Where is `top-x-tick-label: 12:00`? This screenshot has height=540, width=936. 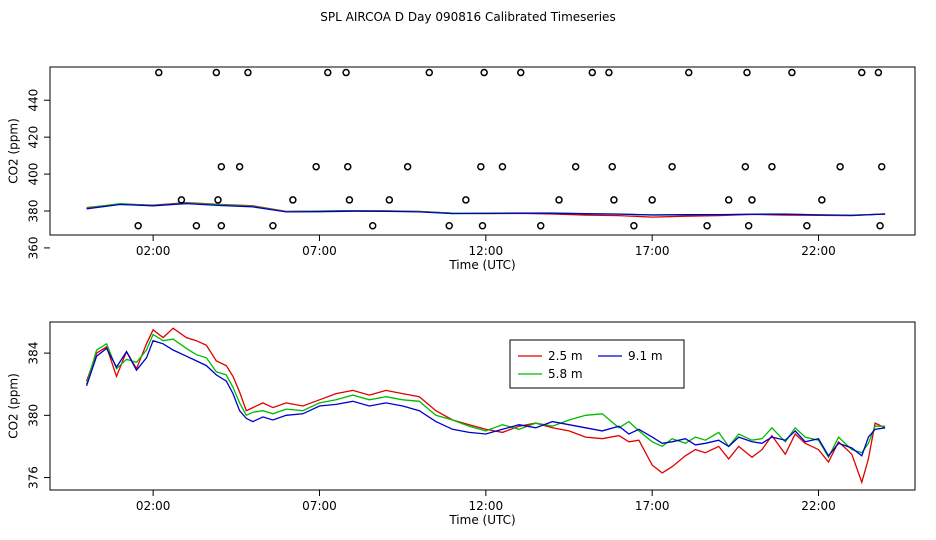 top-x-tick-label: 12:00 is located at coordinates (486, 251).